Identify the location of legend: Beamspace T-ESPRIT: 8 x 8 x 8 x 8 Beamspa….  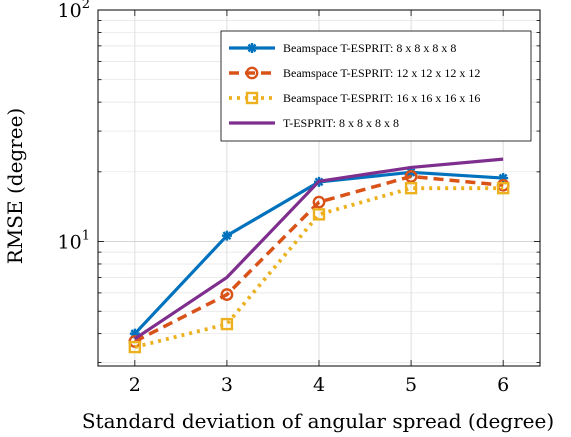
(376, 86).